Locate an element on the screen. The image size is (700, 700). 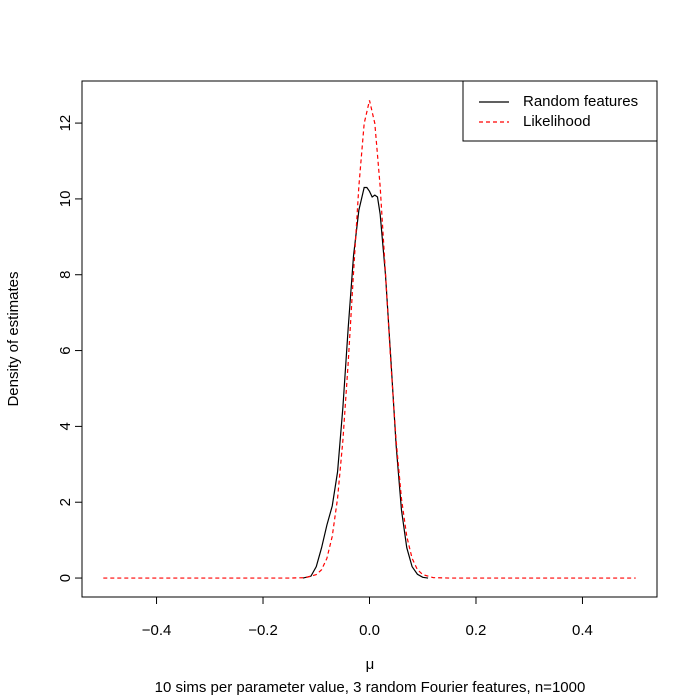
x-tick-label: 0.0 is located at coordinates (369, 630).